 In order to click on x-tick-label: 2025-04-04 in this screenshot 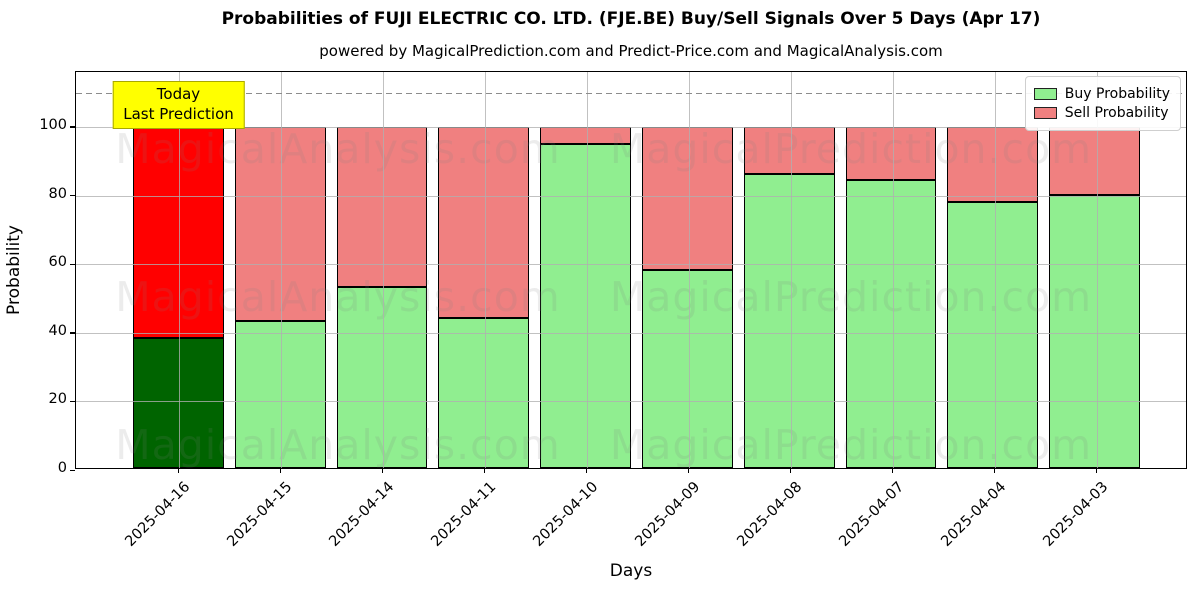, I will do `click(973, 514)`.